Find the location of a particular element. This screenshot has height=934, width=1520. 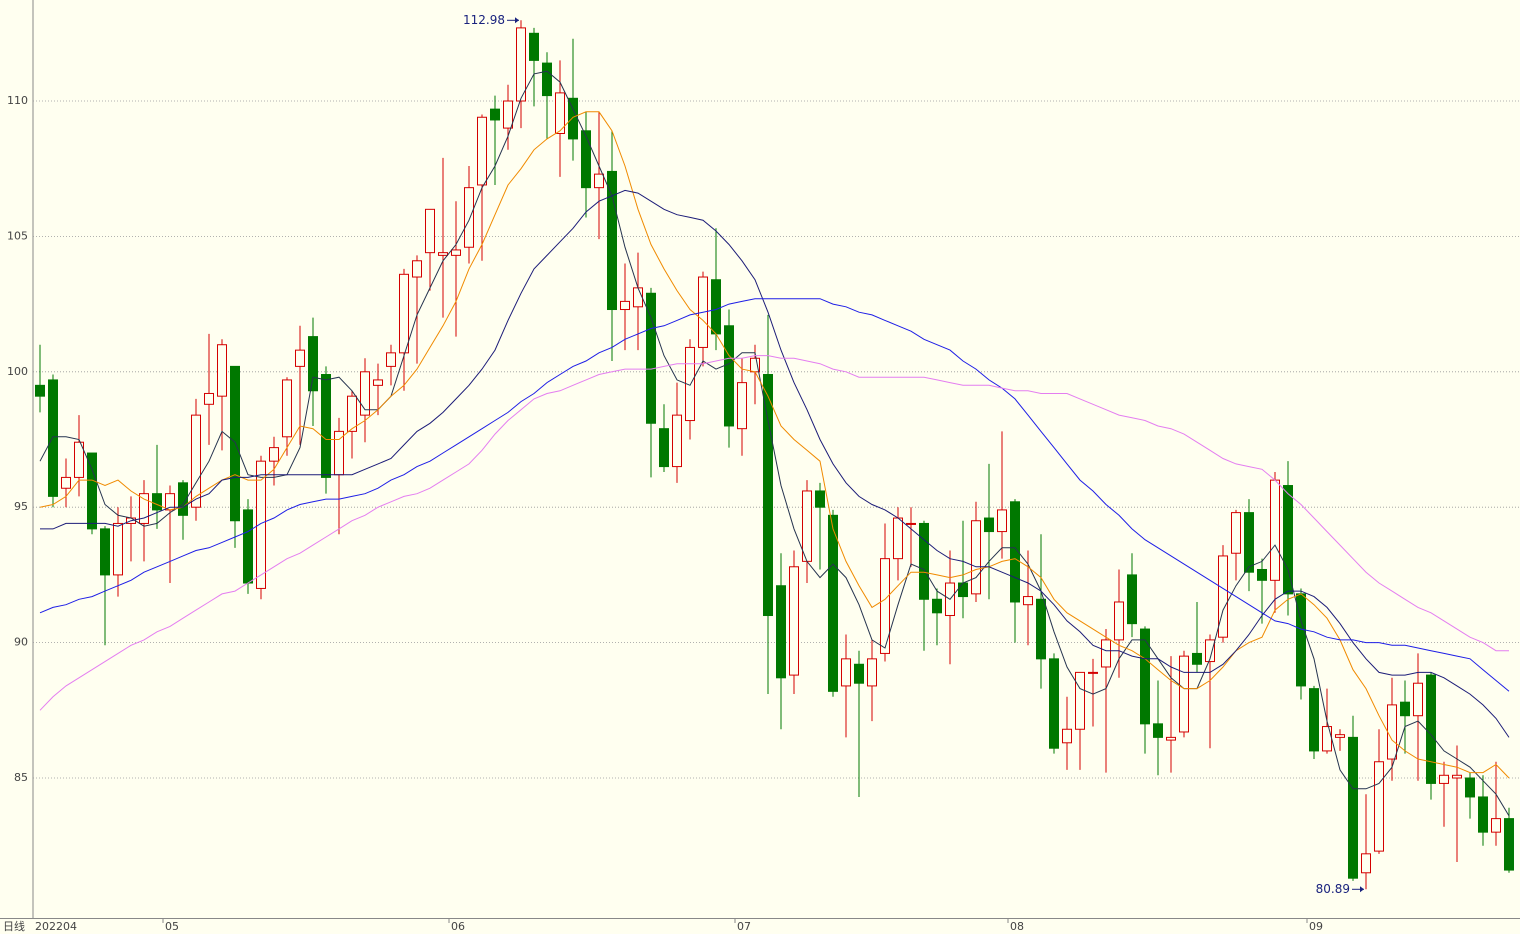

x-tick-label: 07 is located at coordinates (744, 926).